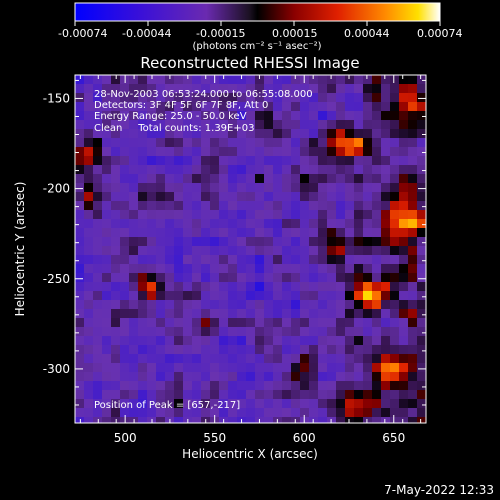 Image resolution: width=500 pixels, height=500 pixels. Describe the element at coordinates (304, 438) in the screenshot. I see `x-tick-label: 600` at that location.